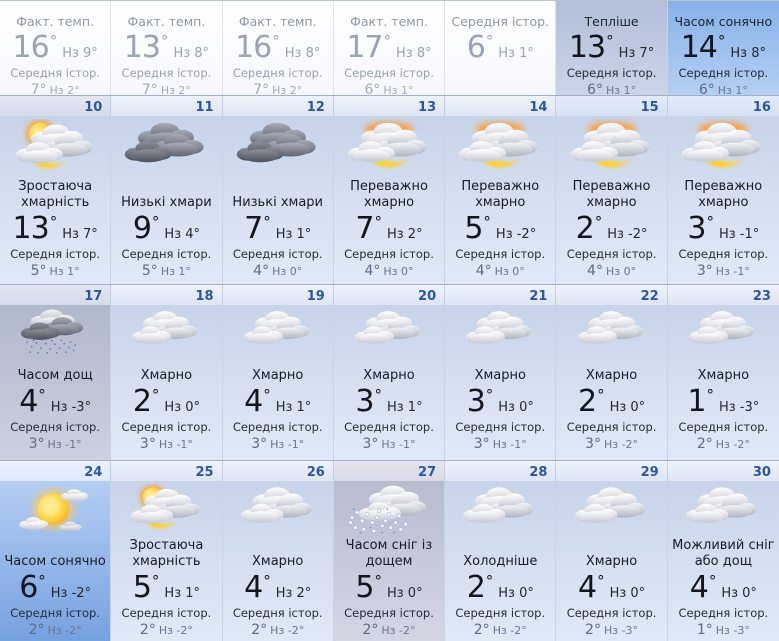 The height and width of the screenshot is (641, 779). Describe the element at coordinates (476, 401) in the screenshot. I see `high-temp: 3` at that location.